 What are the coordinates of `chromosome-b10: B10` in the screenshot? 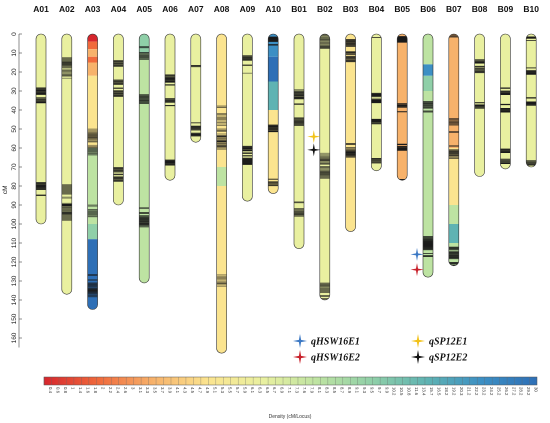 It's located at (531, 86).